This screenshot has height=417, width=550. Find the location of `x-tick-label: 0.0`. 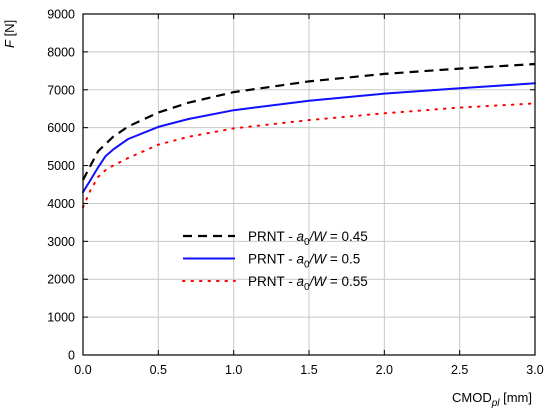

x-tick-label: 0.0 is located at coordinates (82, 370).